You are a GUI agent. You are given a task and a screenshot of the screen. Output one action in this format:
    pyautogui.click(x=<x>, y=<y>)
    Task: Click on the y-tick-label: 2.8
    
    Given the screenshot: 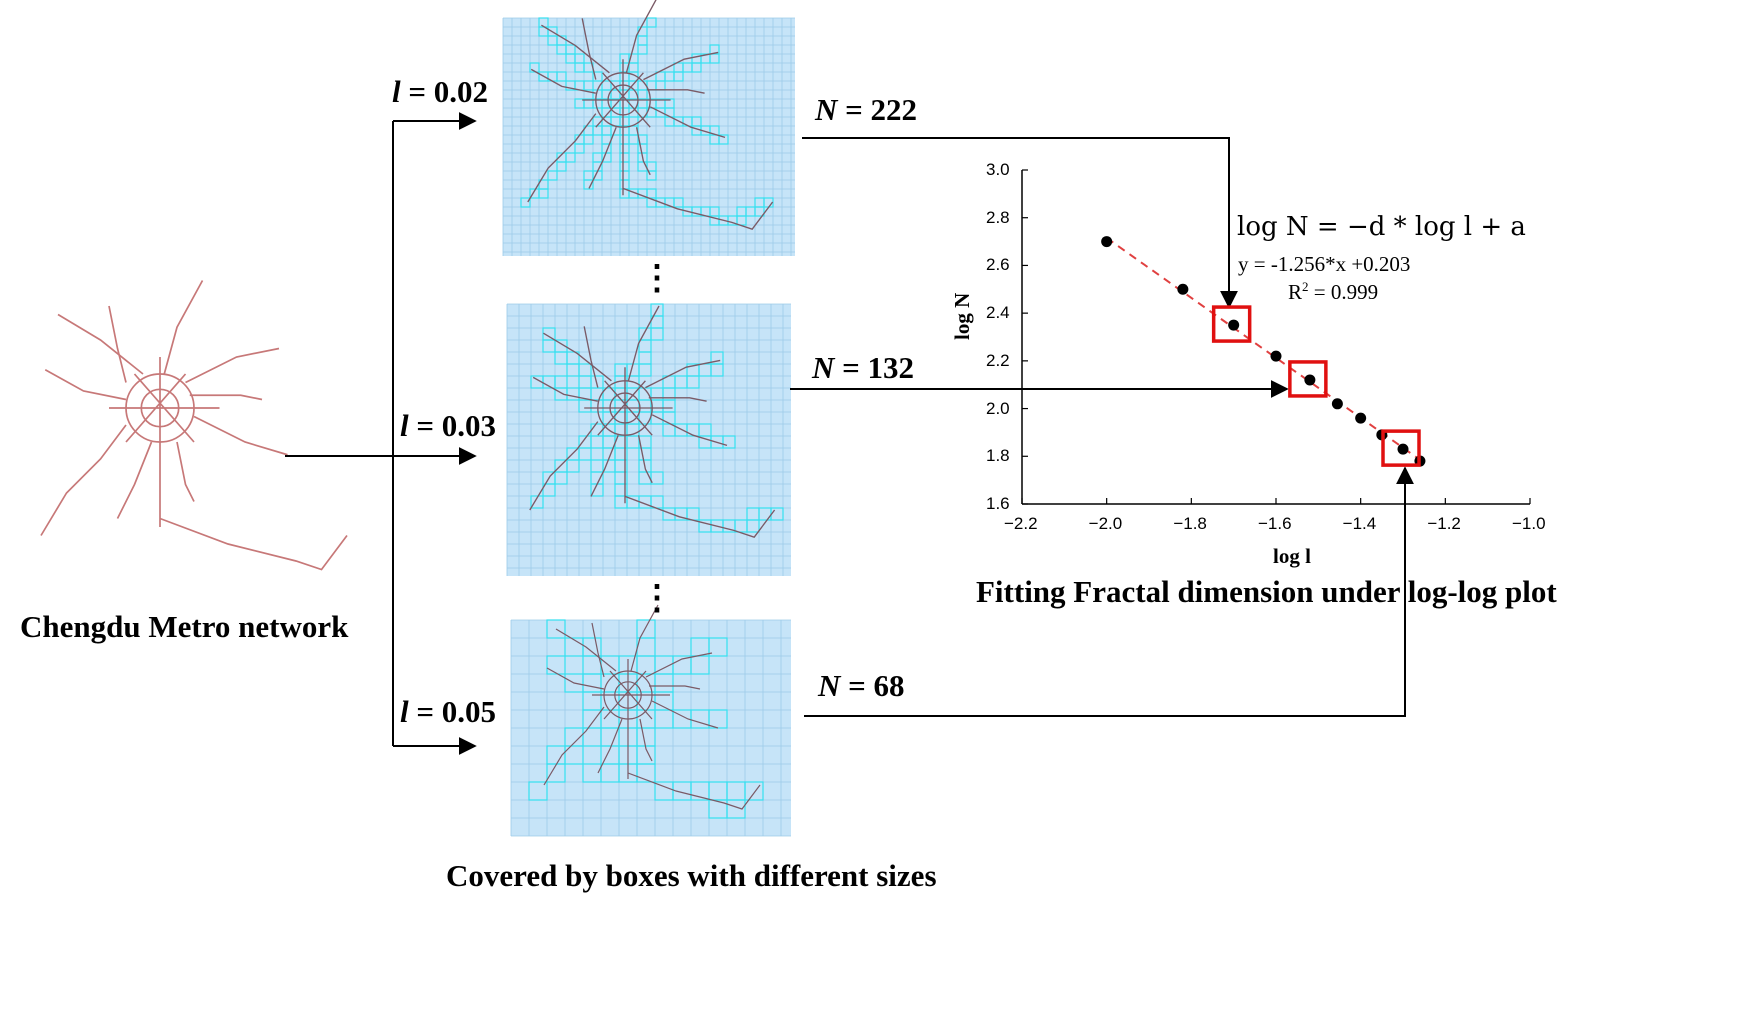 What is the action you would take?
    pyautogui.click(x=998, y=217)
    